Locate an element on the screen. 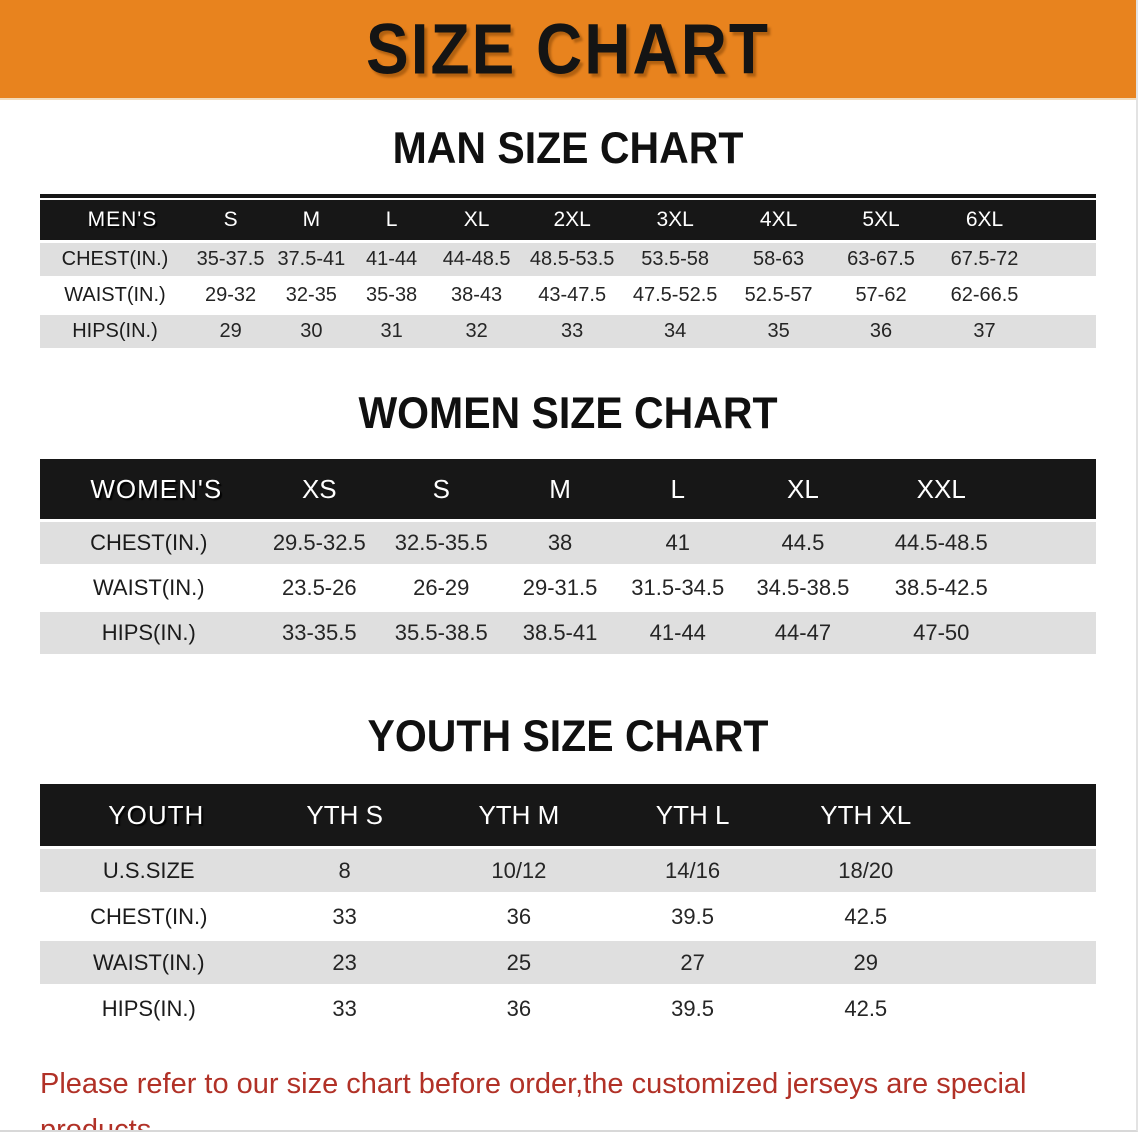  cell: 42.5 is located at coordinates (866, 917).